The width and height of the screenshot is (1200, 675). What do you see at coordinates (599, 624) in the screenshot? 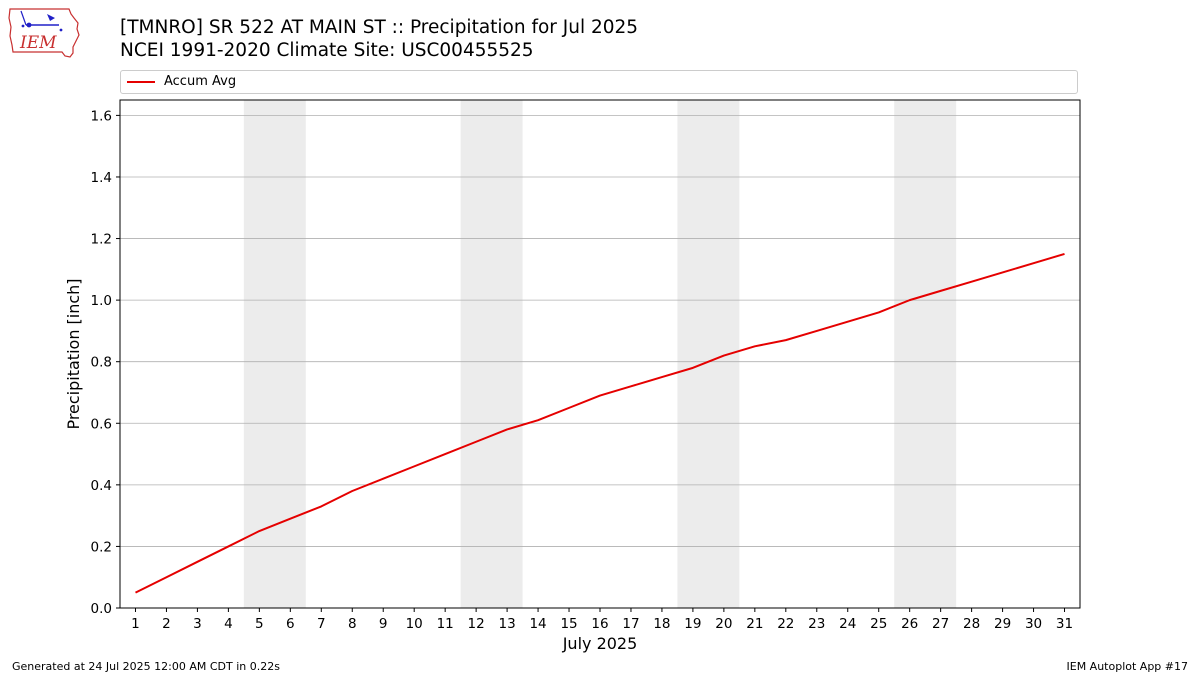
I see `x-tick-label: 16` at bounding box center [599, 624].